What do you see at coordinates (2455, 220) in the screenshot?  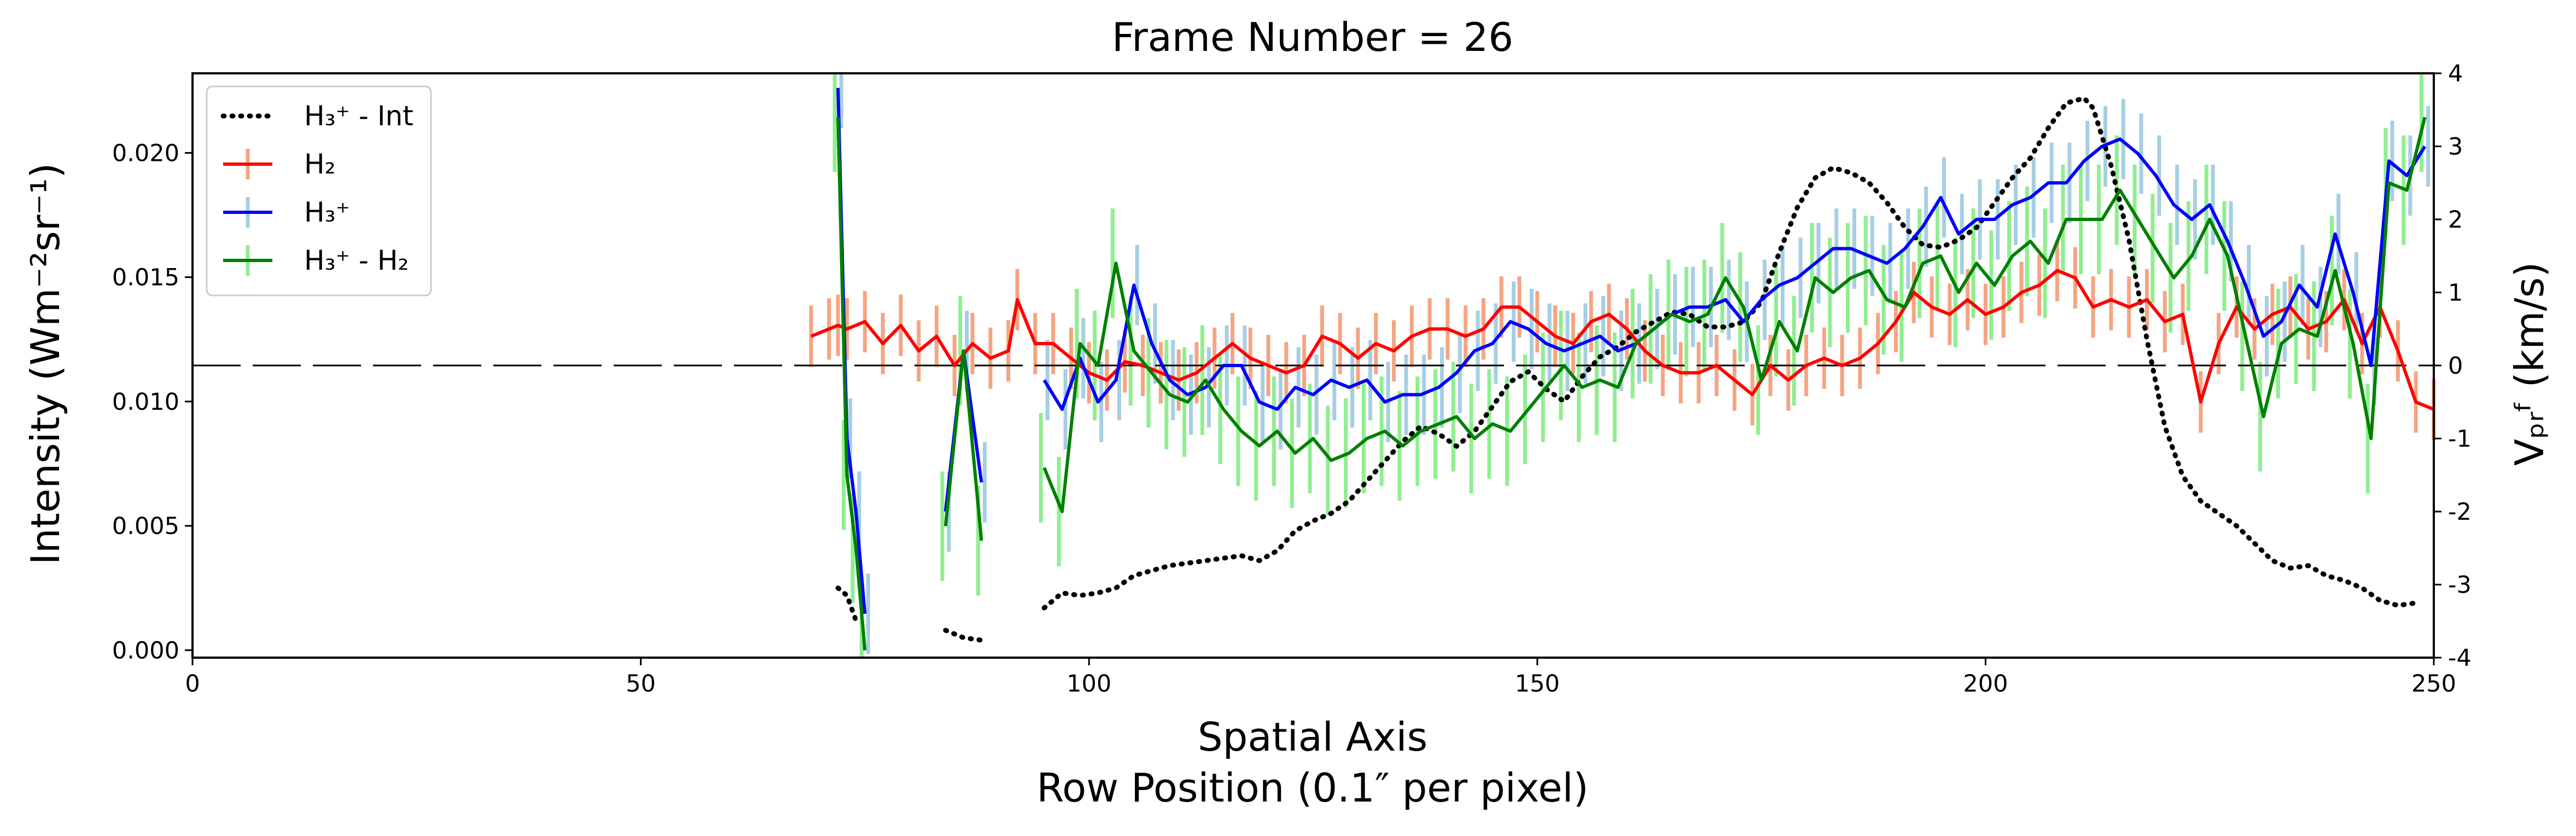 I see `y-right-tick-label: 2` at bounding box center [2455, 220].